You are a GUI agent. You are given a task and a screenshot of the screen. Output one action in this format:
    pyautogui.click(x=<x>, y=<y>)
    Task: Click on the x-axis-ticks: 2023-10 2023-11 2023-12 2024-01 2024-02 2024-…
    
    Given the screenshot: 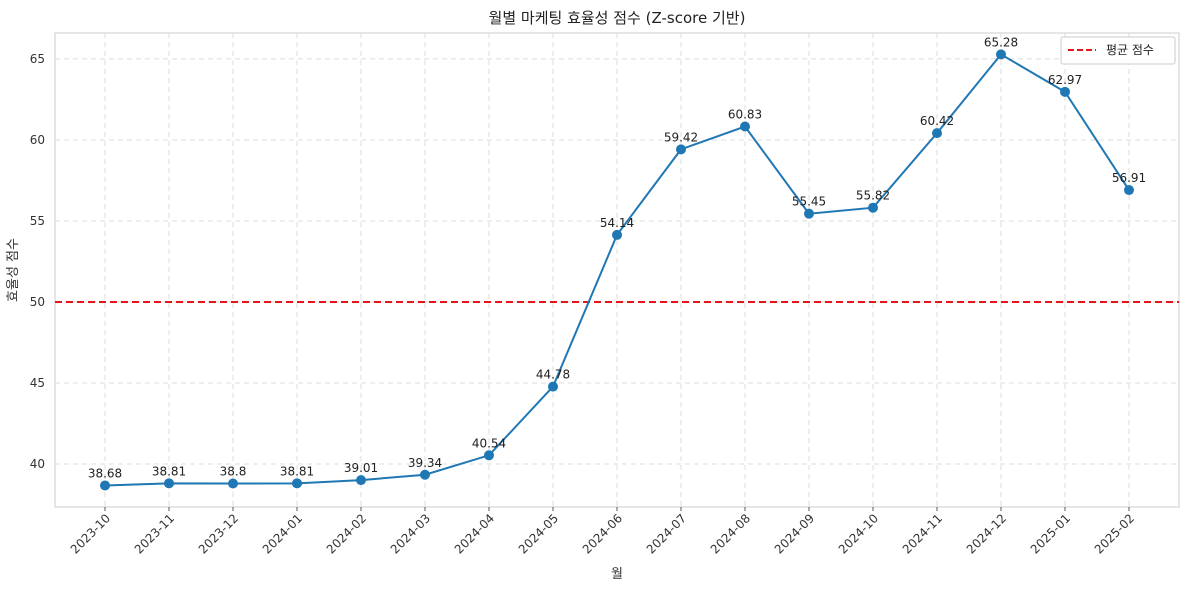 What is the action you would take?
    pyautogui.click(x=602, y=532)
    